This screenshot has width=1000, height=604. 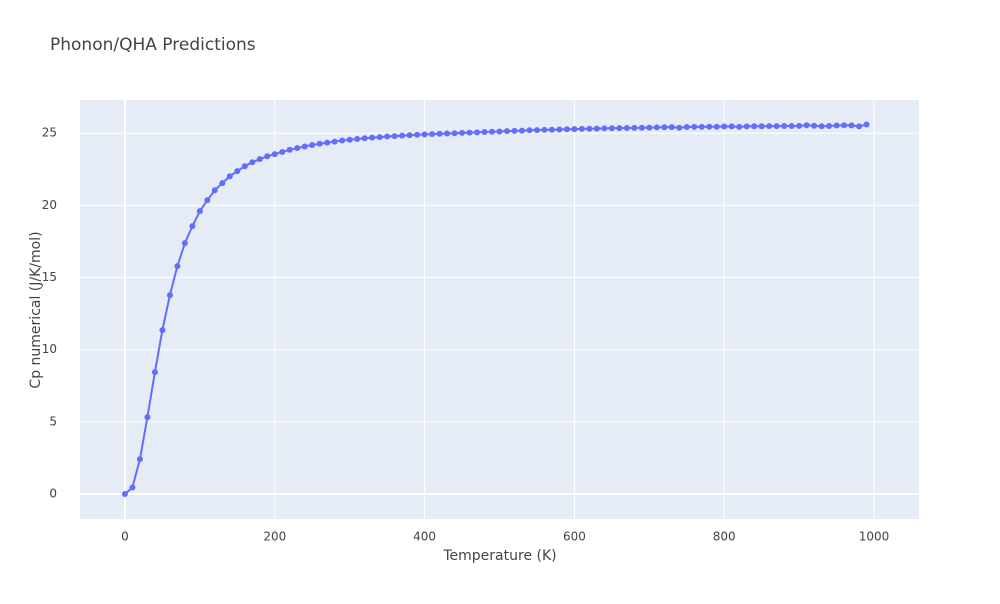 What do you see at coordinates (874, 537) in the screenshot?
I see `x-tick-label: 1000` at bounding box center [874, 537].